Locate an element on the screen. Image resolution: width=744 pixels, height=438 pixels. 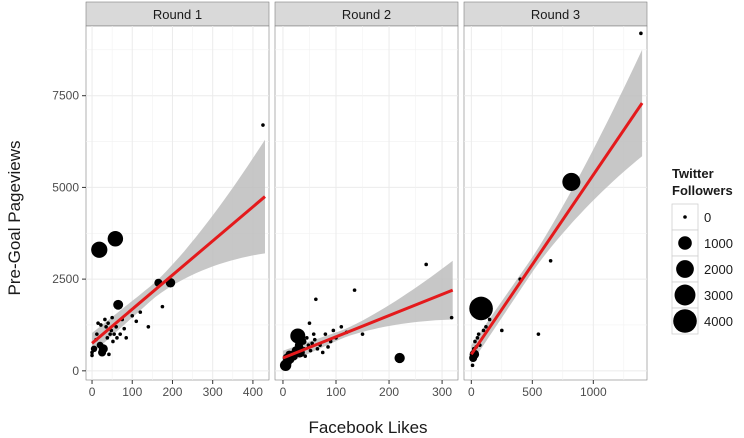
panel-title: Round 2 is located at coordinates (366, 14).